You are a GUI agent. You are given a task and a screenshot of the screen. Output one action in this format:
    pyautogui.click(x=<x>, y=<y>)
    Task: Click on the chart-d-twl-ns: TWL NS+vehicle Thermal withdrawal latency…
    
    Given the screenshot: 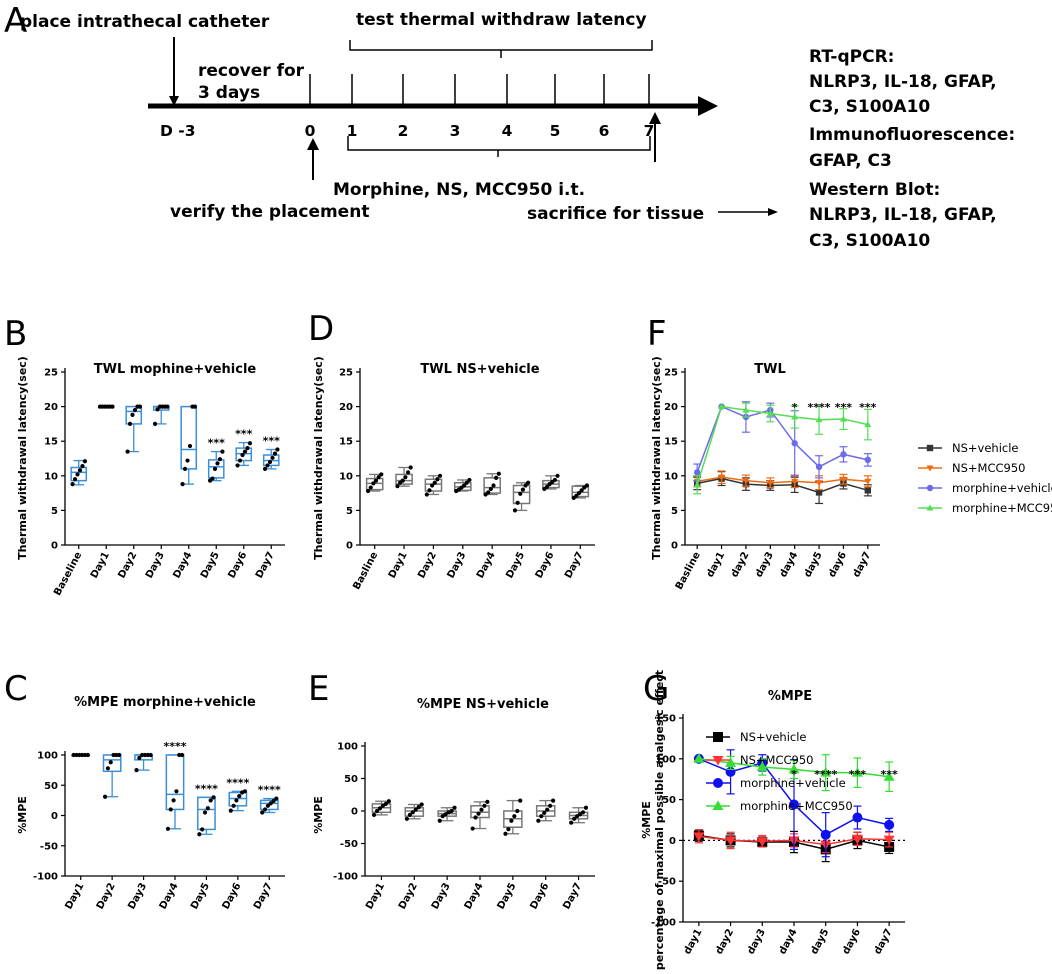 What is the action you would take?
    pyautogui.click(x=453, y=474)
    